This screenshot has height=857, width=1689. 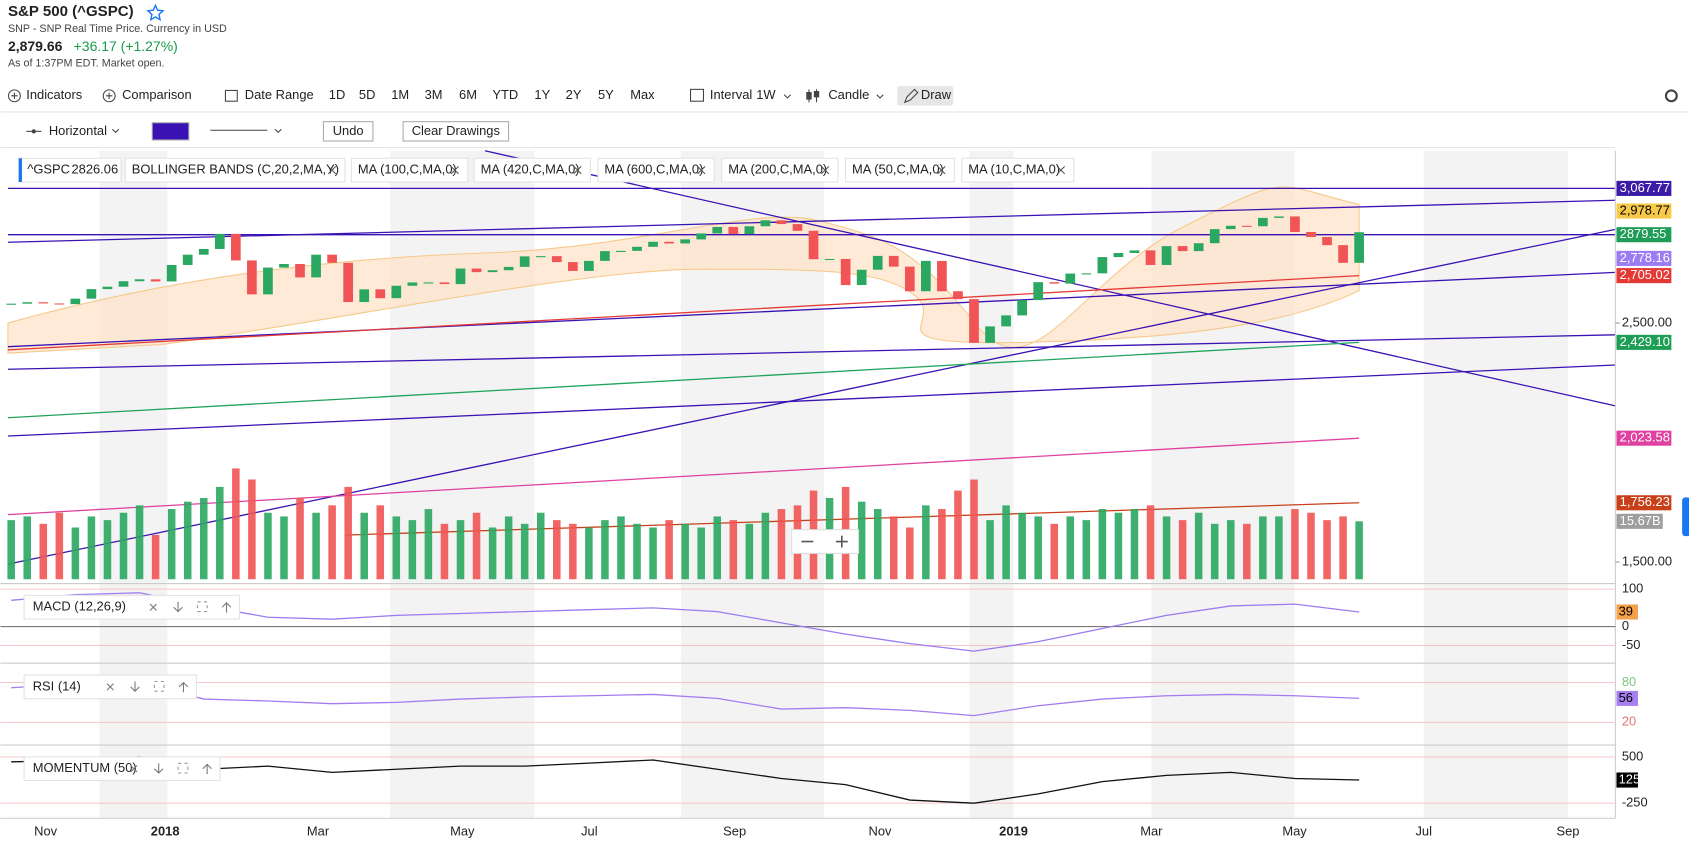 I want to click on toolbar-item: Date Range, so click(x=279, y=94).